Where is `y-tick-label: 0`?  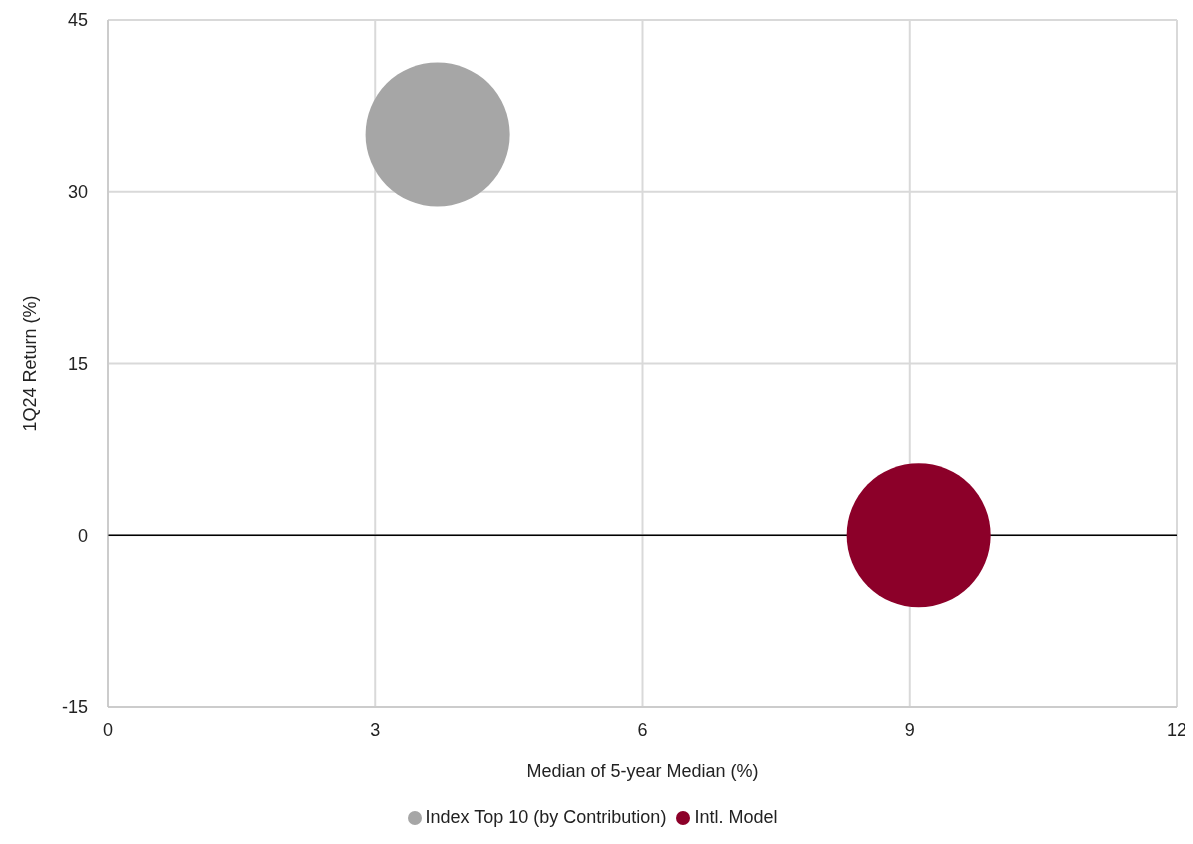
y-tick-label: 0 is located at coordinates (82, 535).